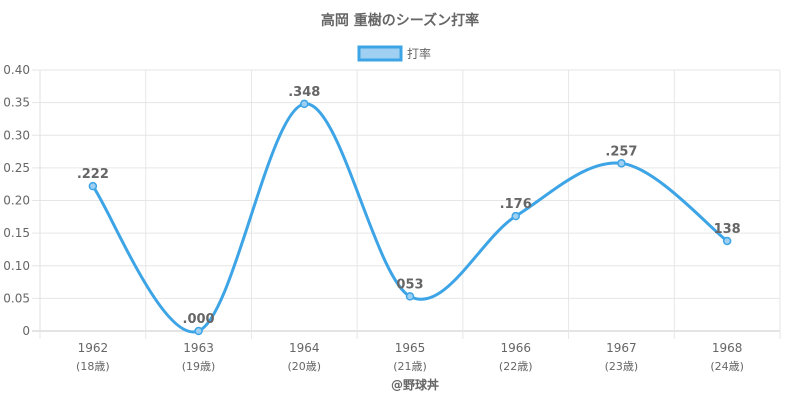 This screenshot has width=800, height=400. What do you see at coordinates (16, 103) in the screenshot?
I see `y-tick-label: 0.35` at bounding box center [16, 103].